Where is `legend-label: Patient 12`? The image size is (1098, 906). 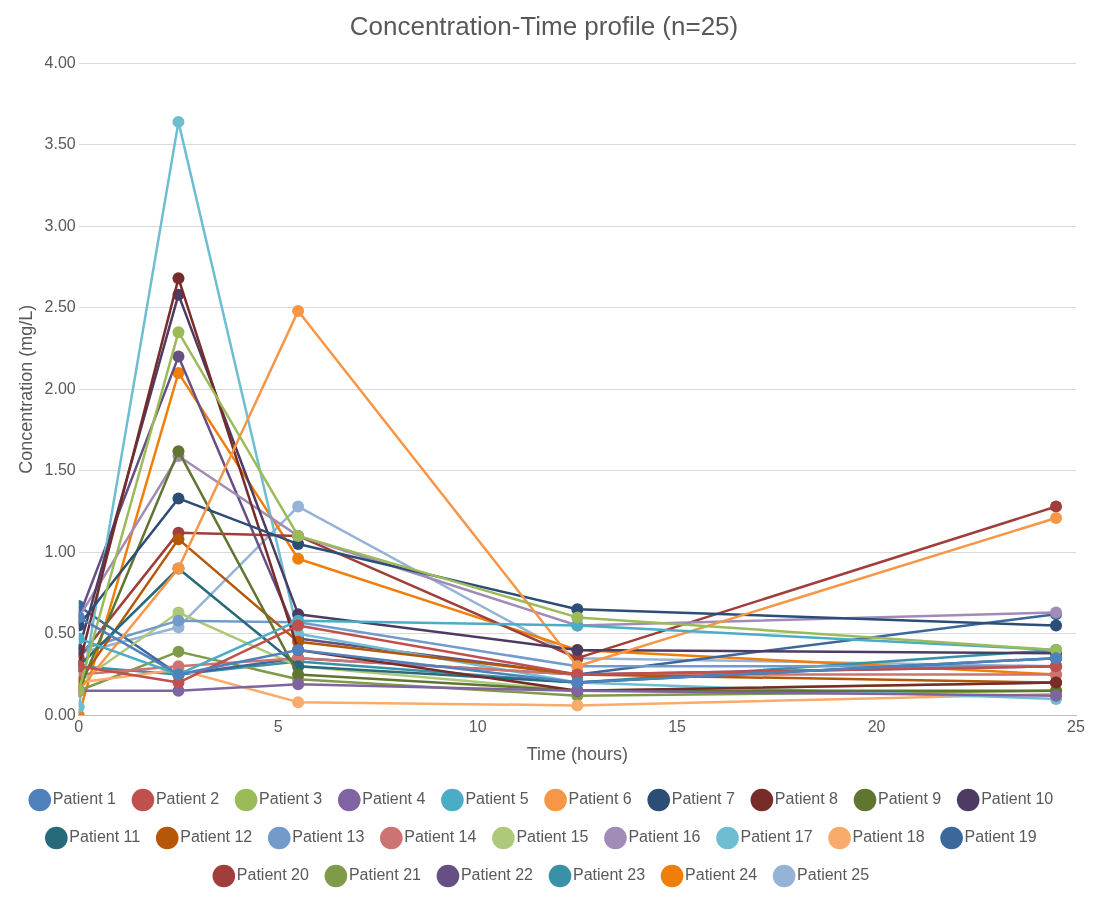 legend-label: Patient 12 is located at coordinates (216, 837).